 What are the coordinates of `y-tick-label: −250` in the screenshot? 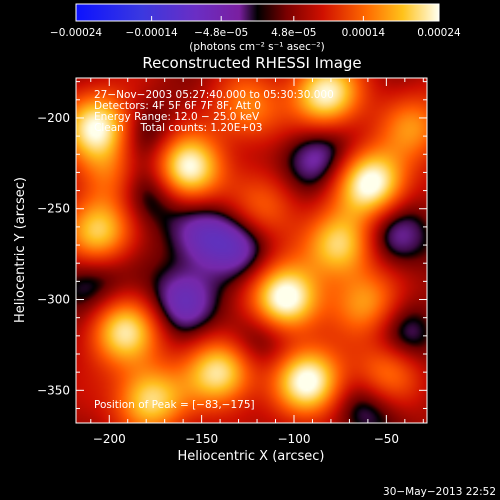 It's located at (53, 209).